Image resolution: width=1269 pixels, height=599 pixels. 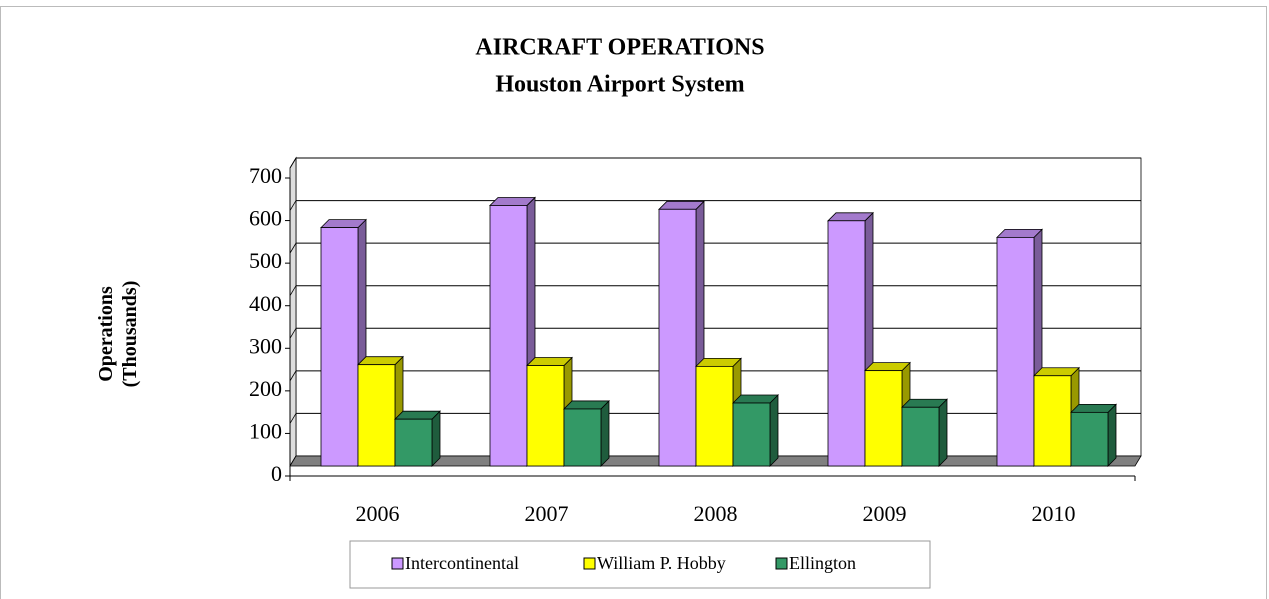 What do you see at coordinates (293, 312) in the screenshot?
I see `side-wall` at bounding box center [293, 312].